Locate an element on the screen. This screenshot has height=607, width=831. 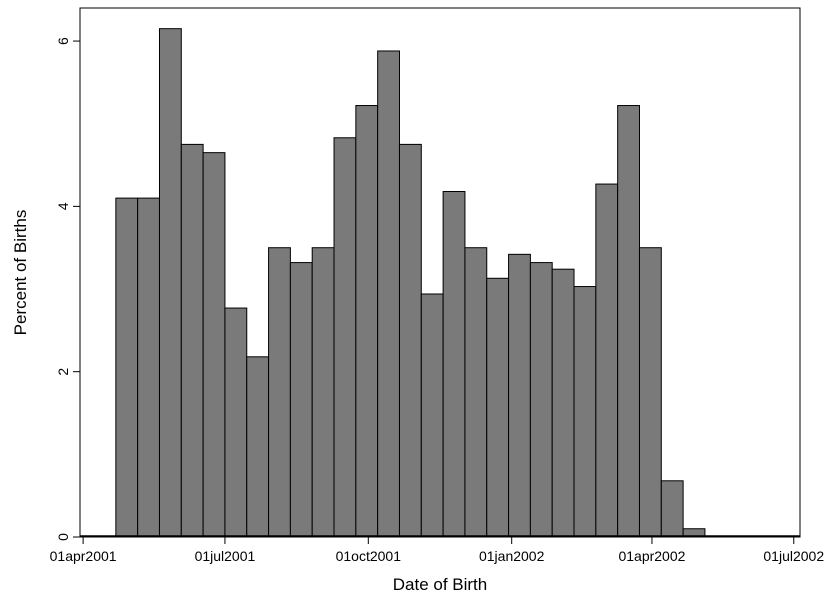
x-tick-label: 01apr2001 is located at coordinates (83, 556).